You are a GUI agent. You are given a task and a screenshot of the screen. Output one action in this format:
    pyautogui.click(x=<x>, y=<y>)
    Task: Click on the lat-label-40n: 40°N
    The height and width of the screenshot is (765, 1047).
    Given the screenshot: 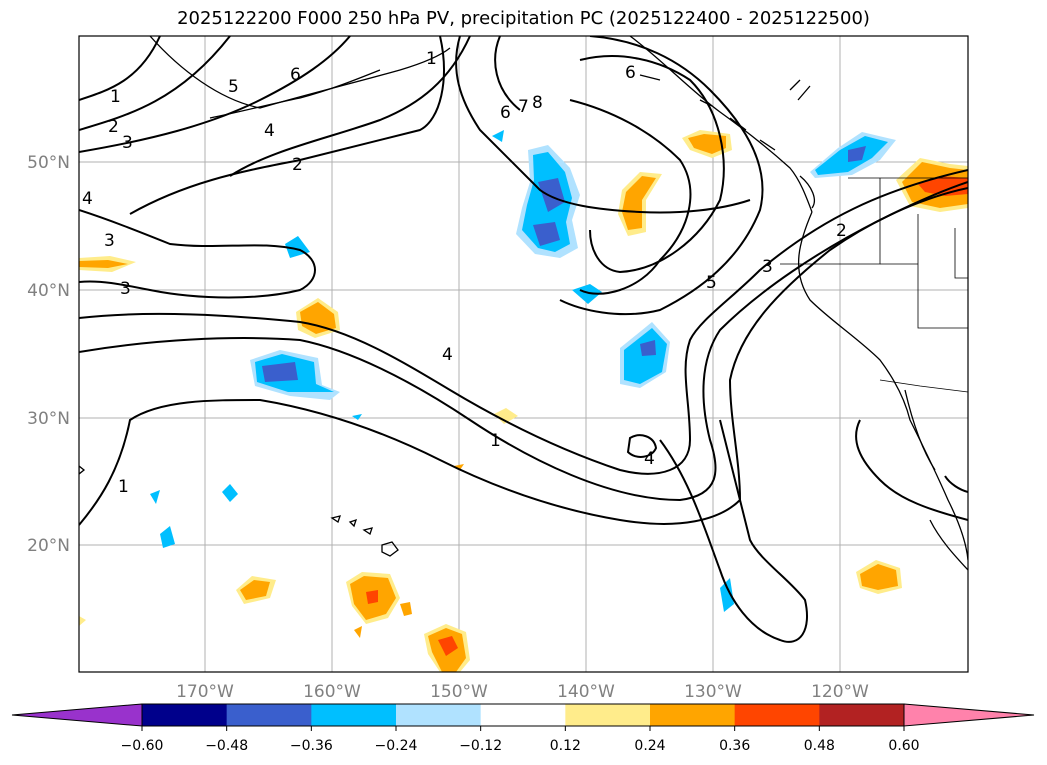 What is the action you would take?
    pyautogui.click(x=48, y=291)
    